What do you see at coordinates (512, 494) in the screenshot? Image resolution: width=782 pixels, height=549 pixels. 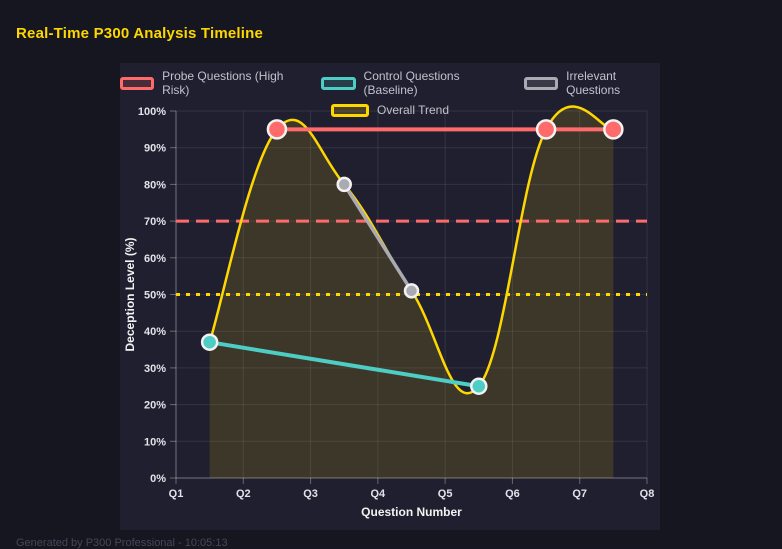 I see `x-tick-label: Q6` at bounding box center [512, 494].